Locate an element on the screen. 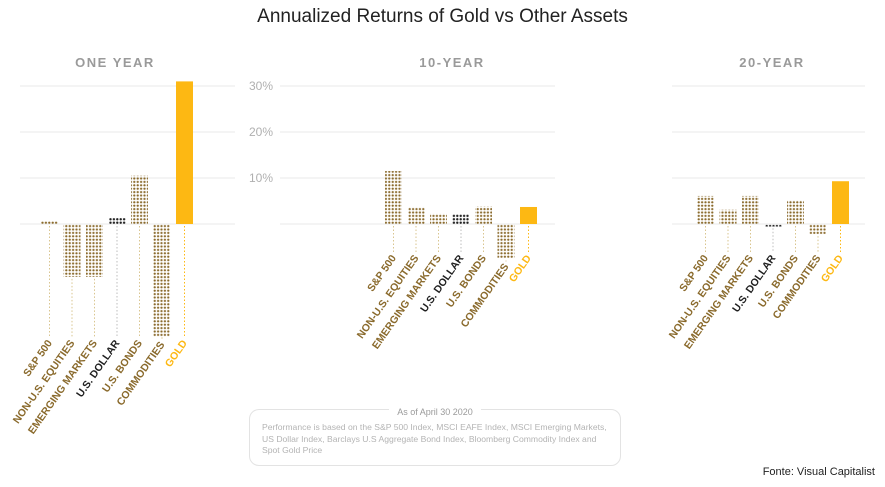  source-credit: Fonte: Visual Capitalist is located at coordinates (818, 472).